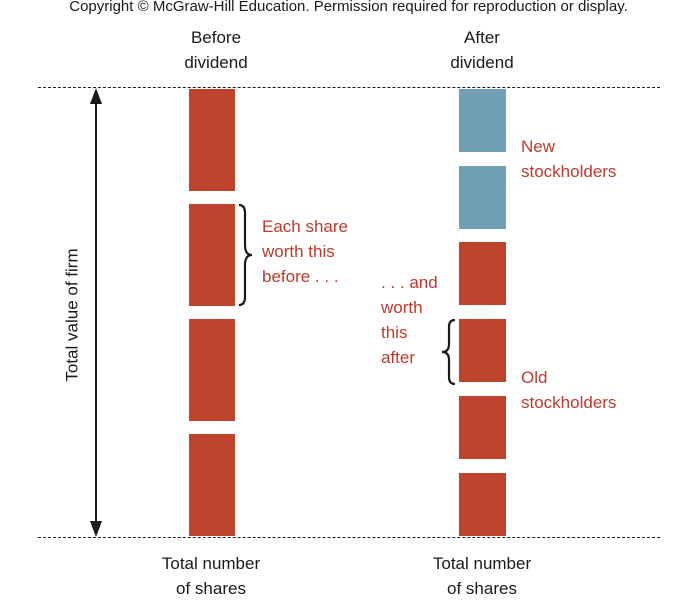  What do you see at coordinates (482, 576) in the screenshot?
I see `after-total-shares-label: Total number of shares` at bounding box center [482, 576].